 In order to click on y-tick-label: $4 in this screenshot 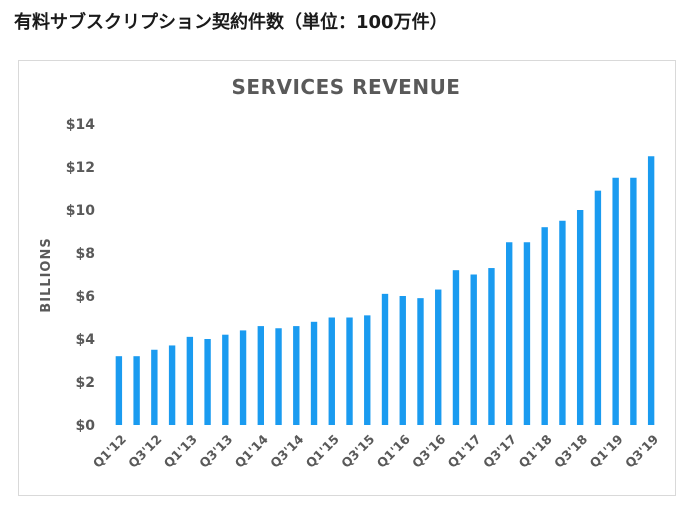, I will do `click(86, 340)`.